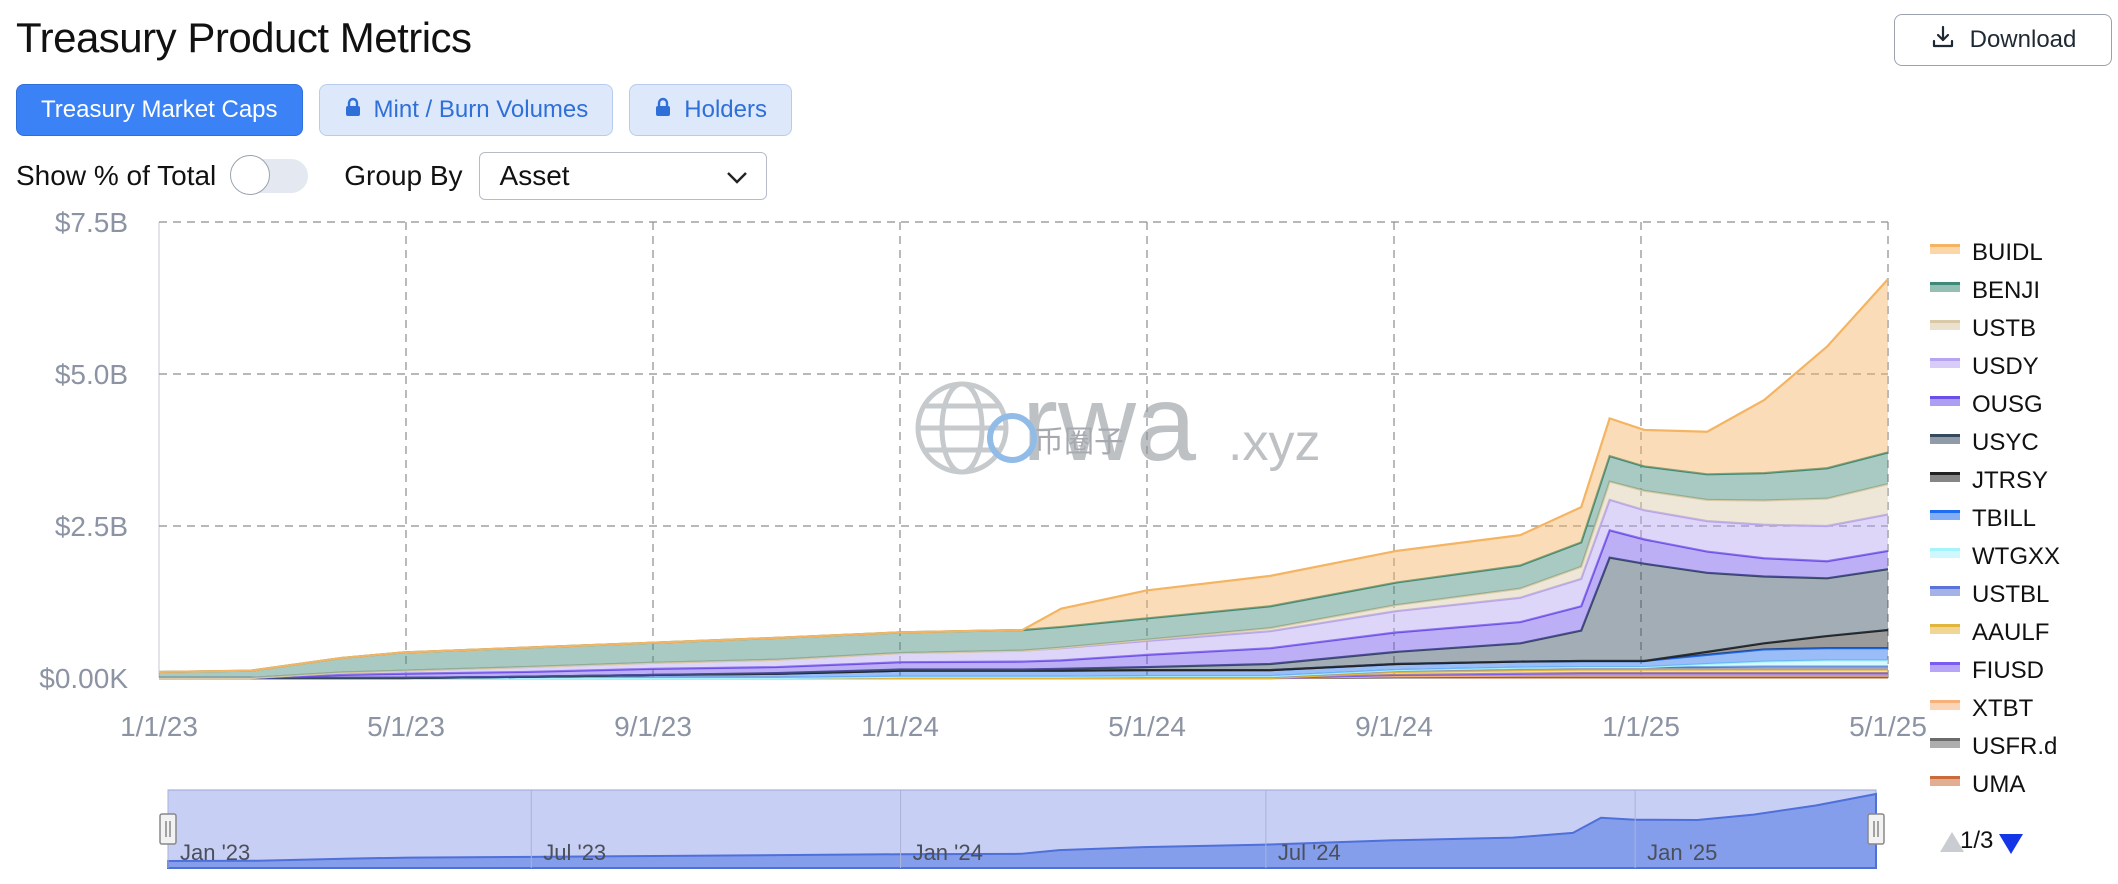  What do you see at coordinates (250, 175) in the screenshot?
I see `toggle-knob` at bounding box center [250, 175].